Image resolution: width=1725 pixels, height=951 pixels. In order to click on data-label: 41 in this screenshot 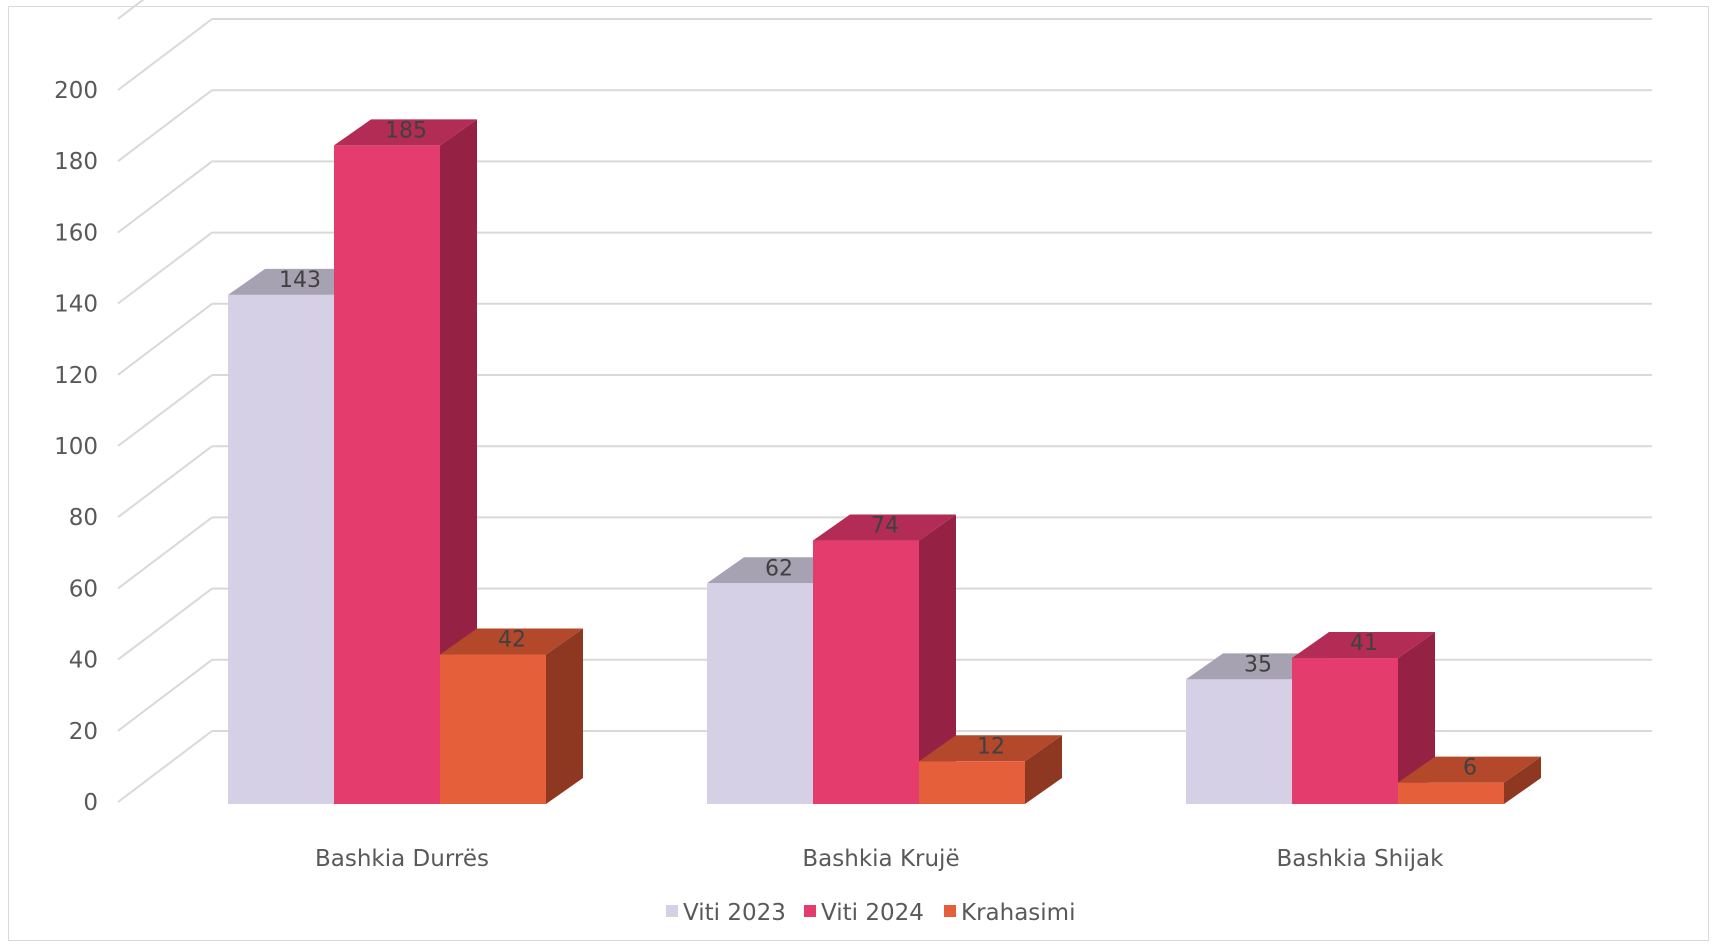, I will do `click(1364, 643)`.